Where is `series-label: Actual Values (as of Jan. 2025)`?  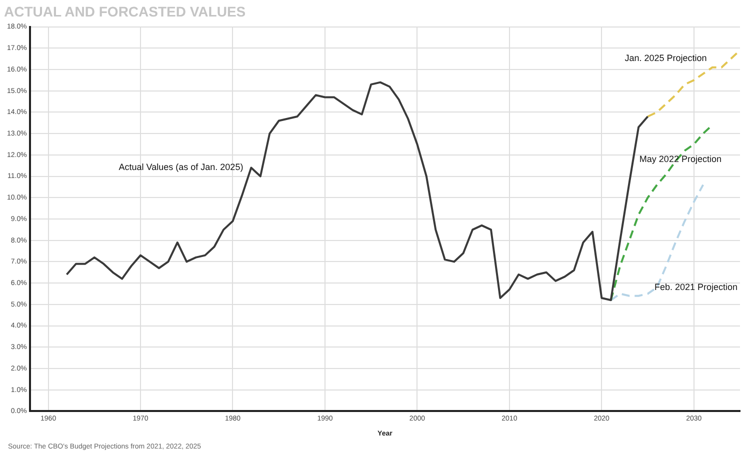
series-label: Actual Values (as of Jan. 2025) is located at coordinates (181, 167).